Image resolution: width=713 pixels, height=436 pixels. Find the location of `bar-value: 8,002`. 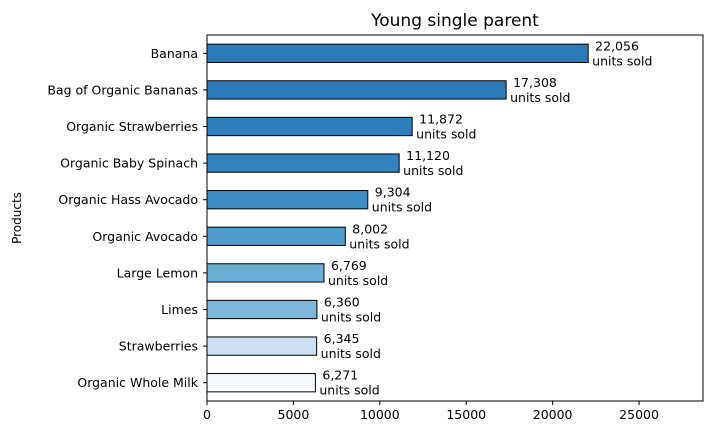

bar-value: 8,002 is located at coordinates (370, 228).